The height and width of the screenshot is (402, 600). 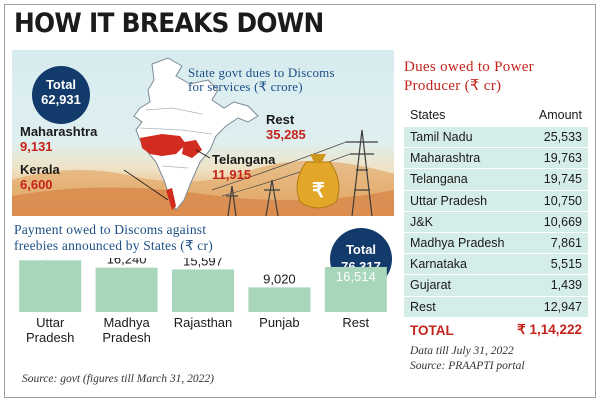 What do you see at coordinates (279, 278) in the screenshot?
I see `bar-value-label: 9,020` at bounding box center [279, 278].